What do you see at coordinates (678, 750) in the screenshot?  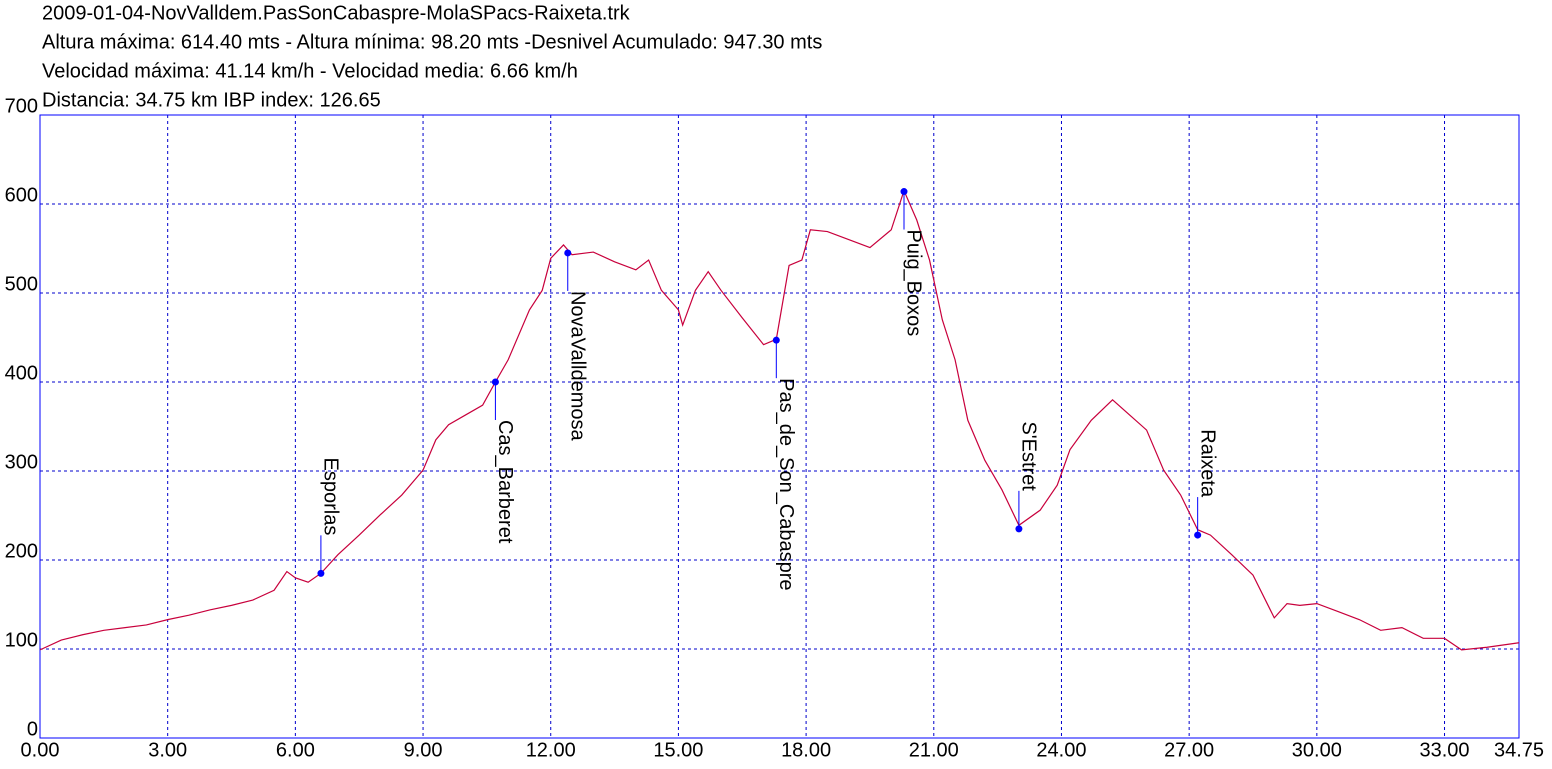 I see `x-tick-label: 15.00` at bounding box center [678, 750].